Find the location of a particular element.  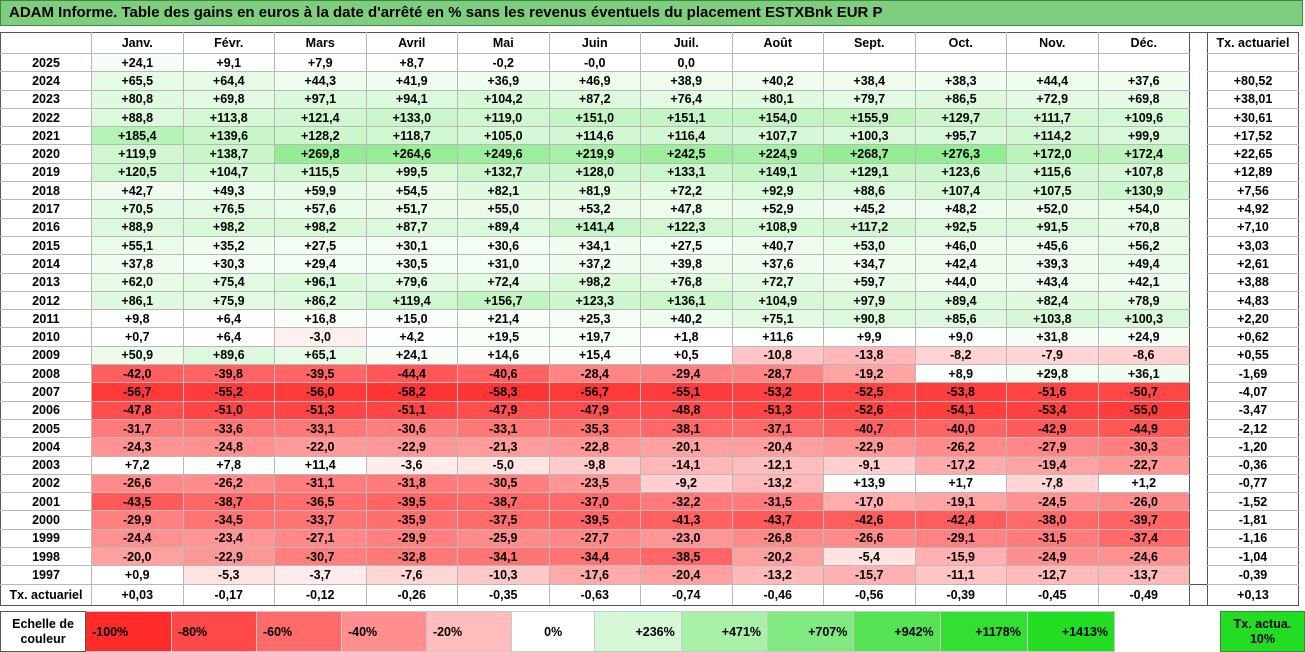

gain-cell: +224,9 is located at coordinates (777, 154).